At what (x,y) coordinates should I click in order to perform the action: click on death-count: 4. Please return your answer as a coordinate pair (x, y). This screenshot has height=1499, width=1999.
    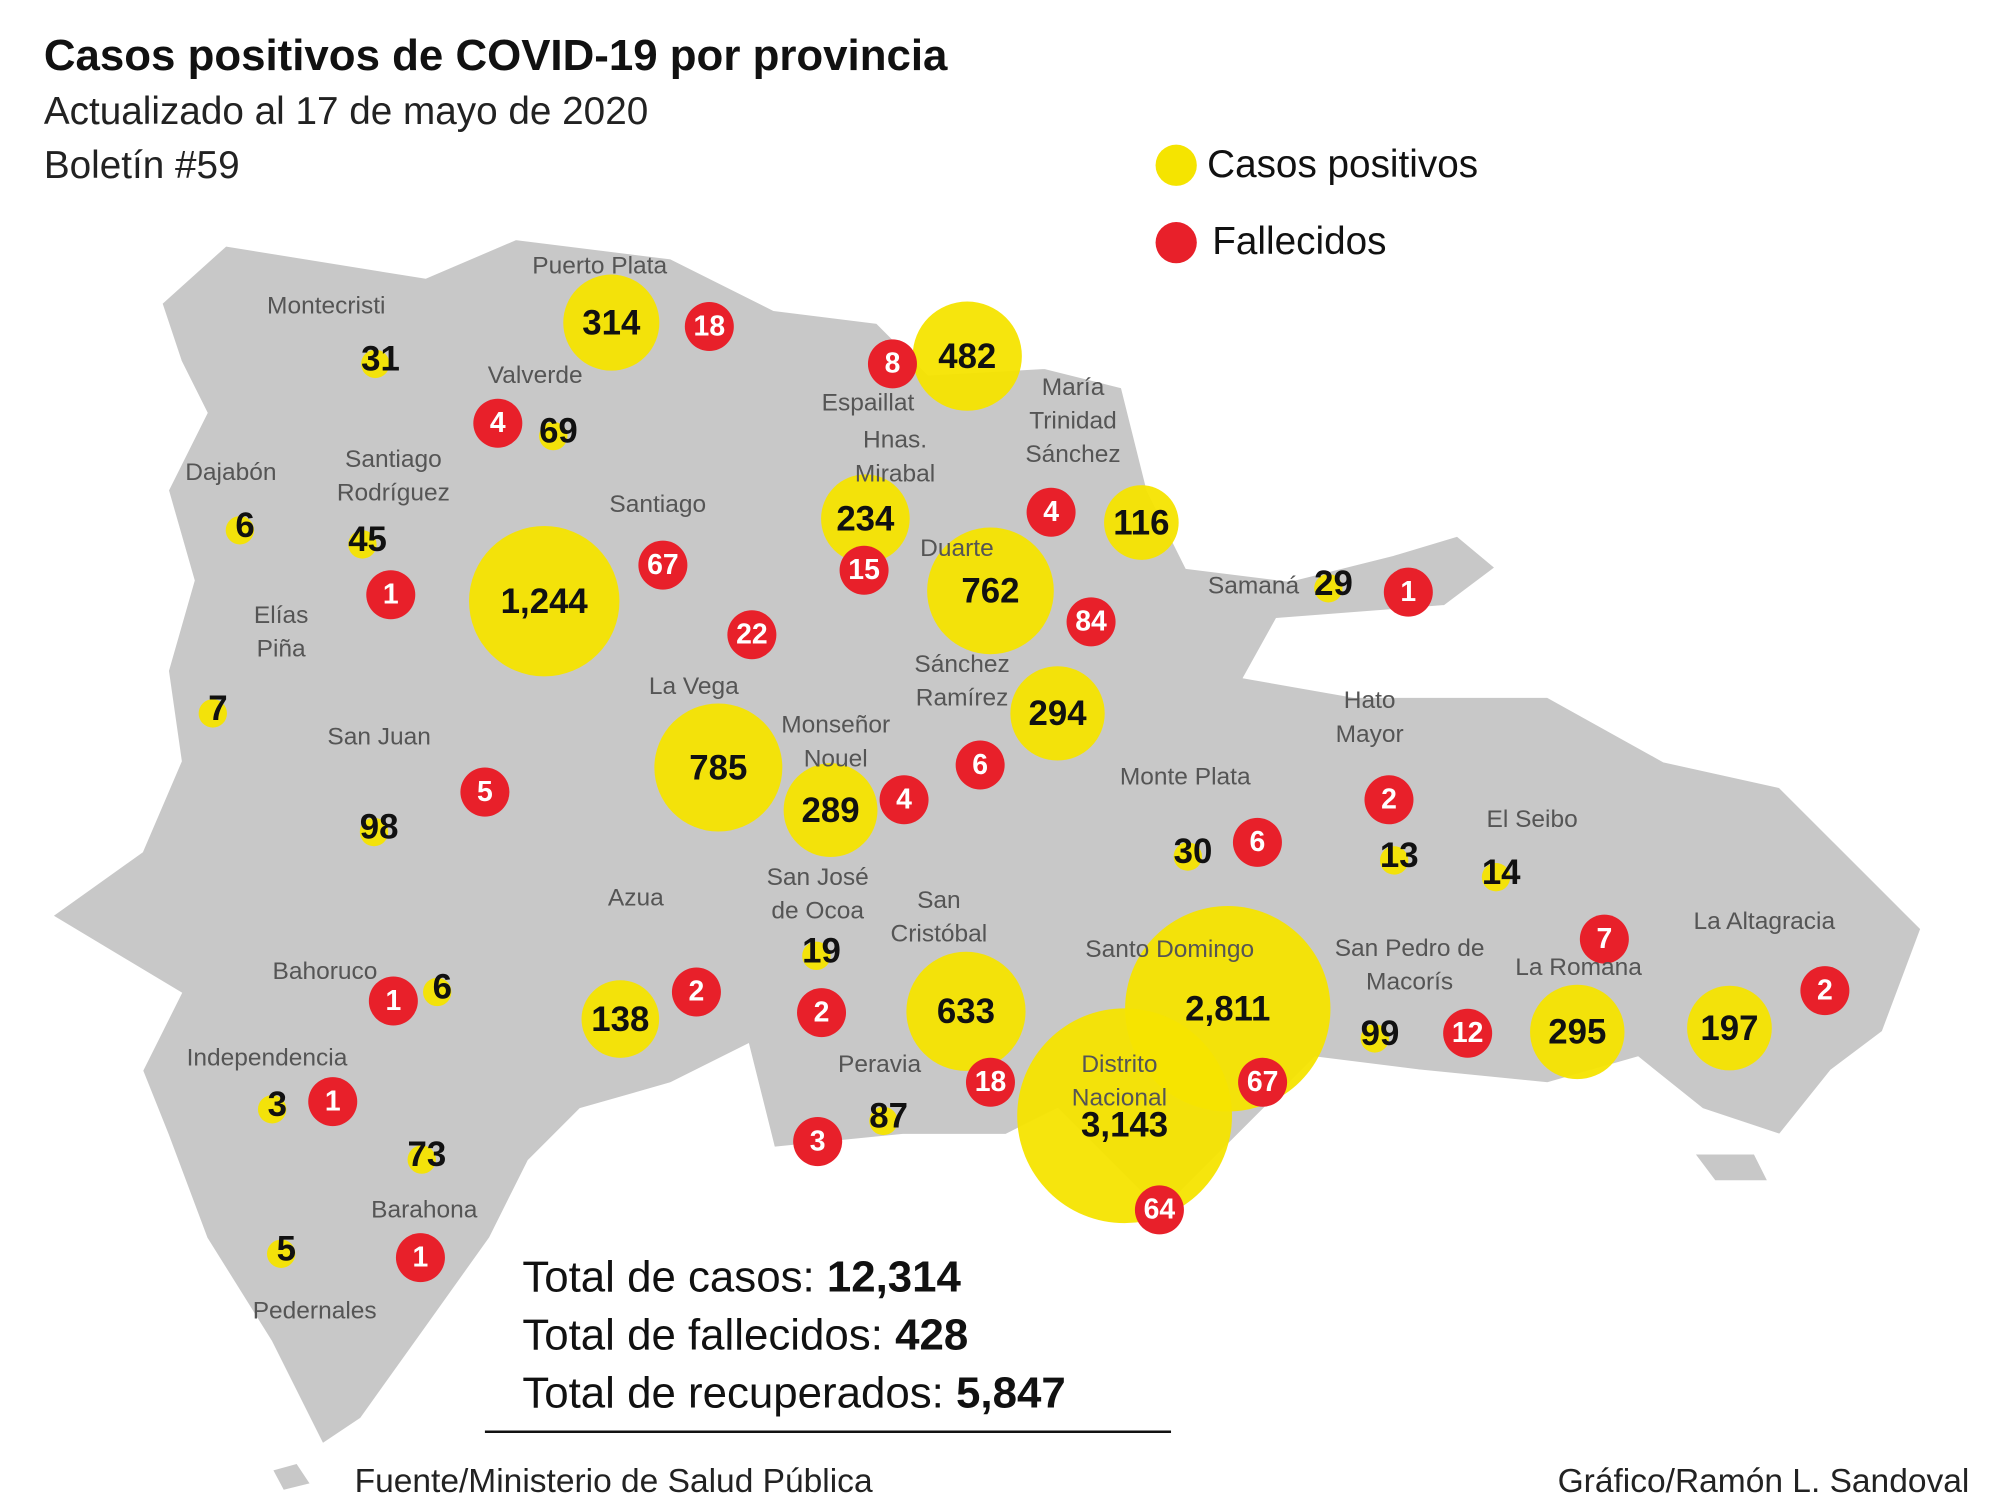
    Looking at the image, I should click on (1051, 512).